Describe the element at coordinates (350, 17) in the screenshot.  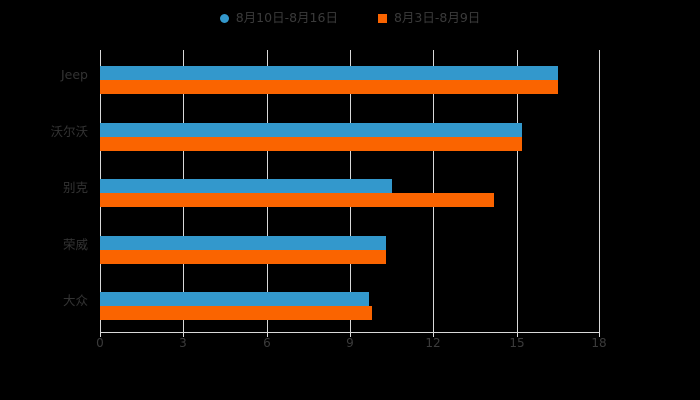
I see `chart-legend: 8月10日-8月16日 8月3日-8月9日` at that location.